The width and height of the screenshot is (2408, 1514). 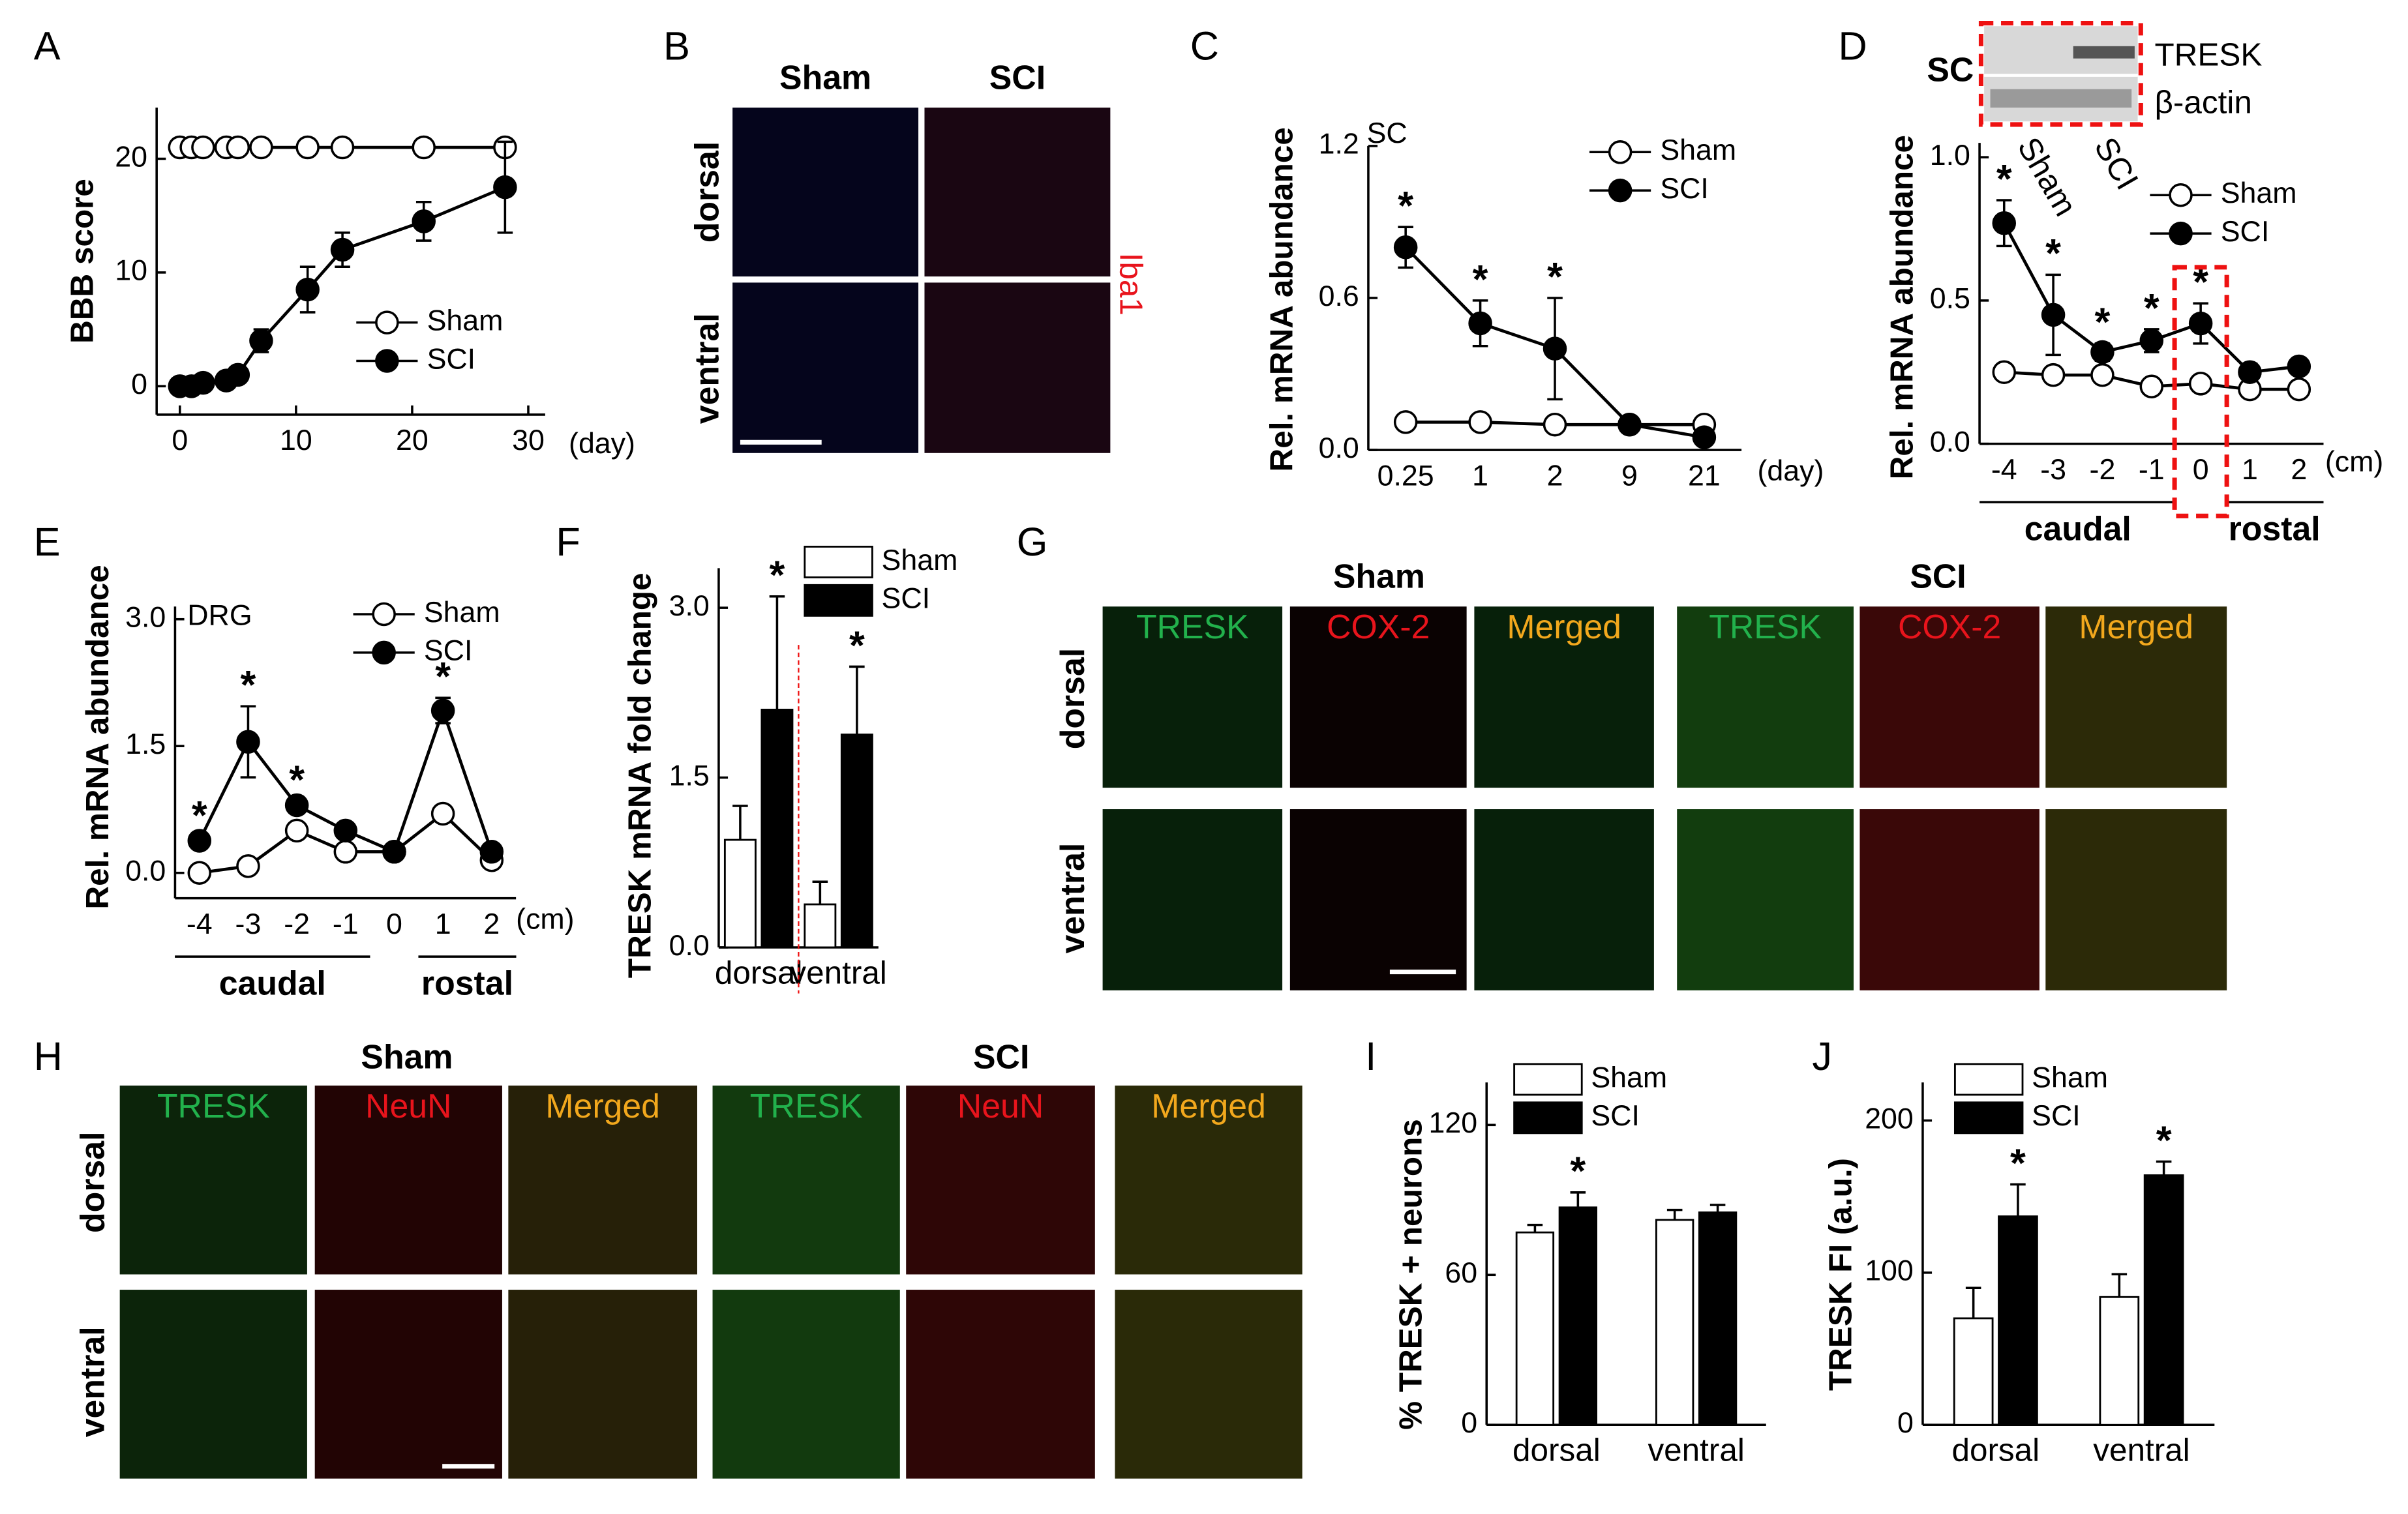 I want to click on x-tick-label: -3, so click(x=249, y=924).